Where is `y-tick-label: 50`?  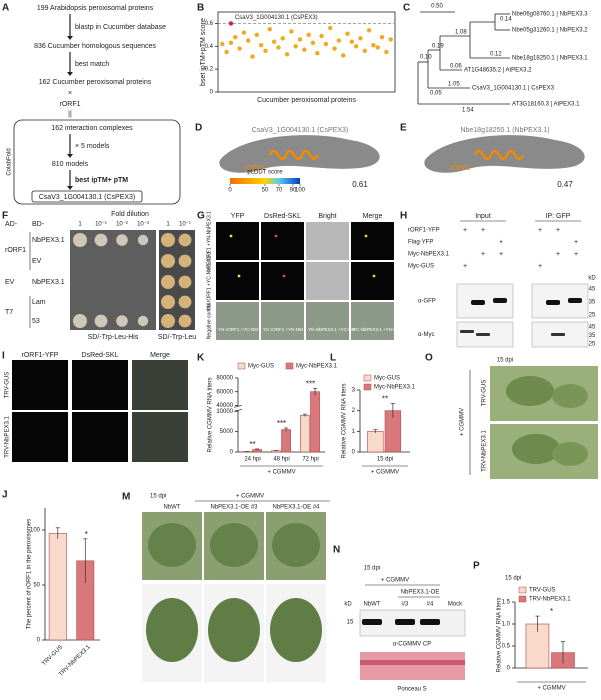 y-tick-label: 50 is located at coordinates (36, 586).